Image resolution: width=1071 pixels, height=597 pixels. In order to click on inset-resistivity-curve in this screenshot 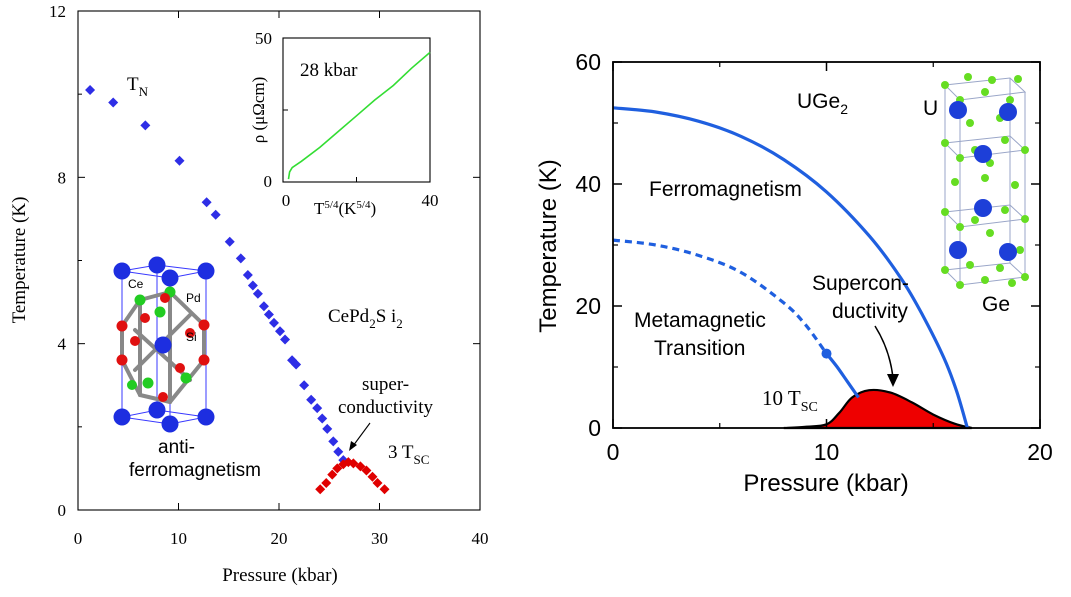, I will do `click(359, 115)`.